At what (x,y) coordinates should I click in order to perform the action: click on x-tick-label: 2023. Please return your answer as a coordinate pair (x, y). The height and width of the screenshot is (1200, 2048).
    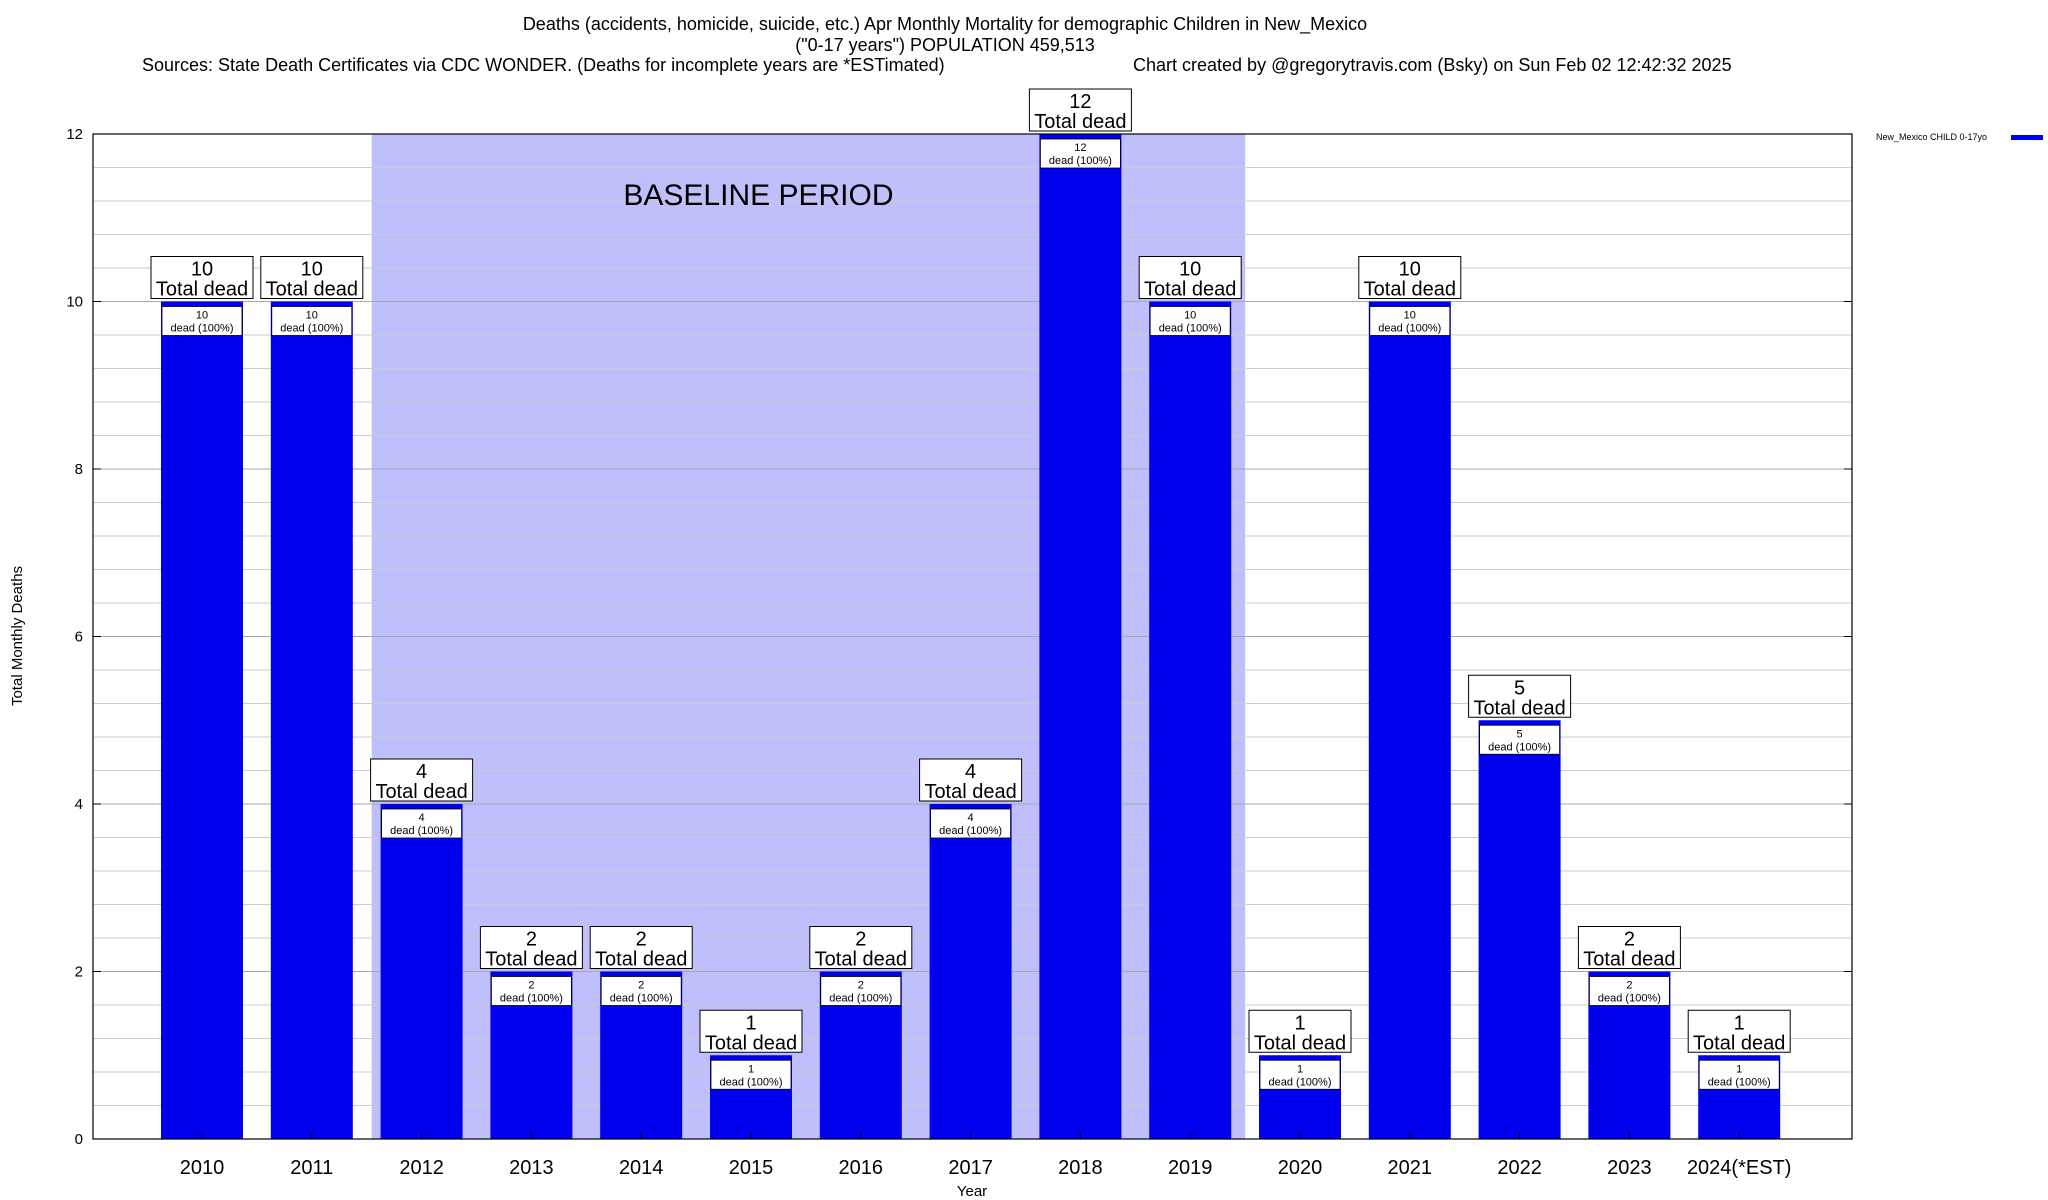
    Looking at the image, I should click on (1629, 1168).